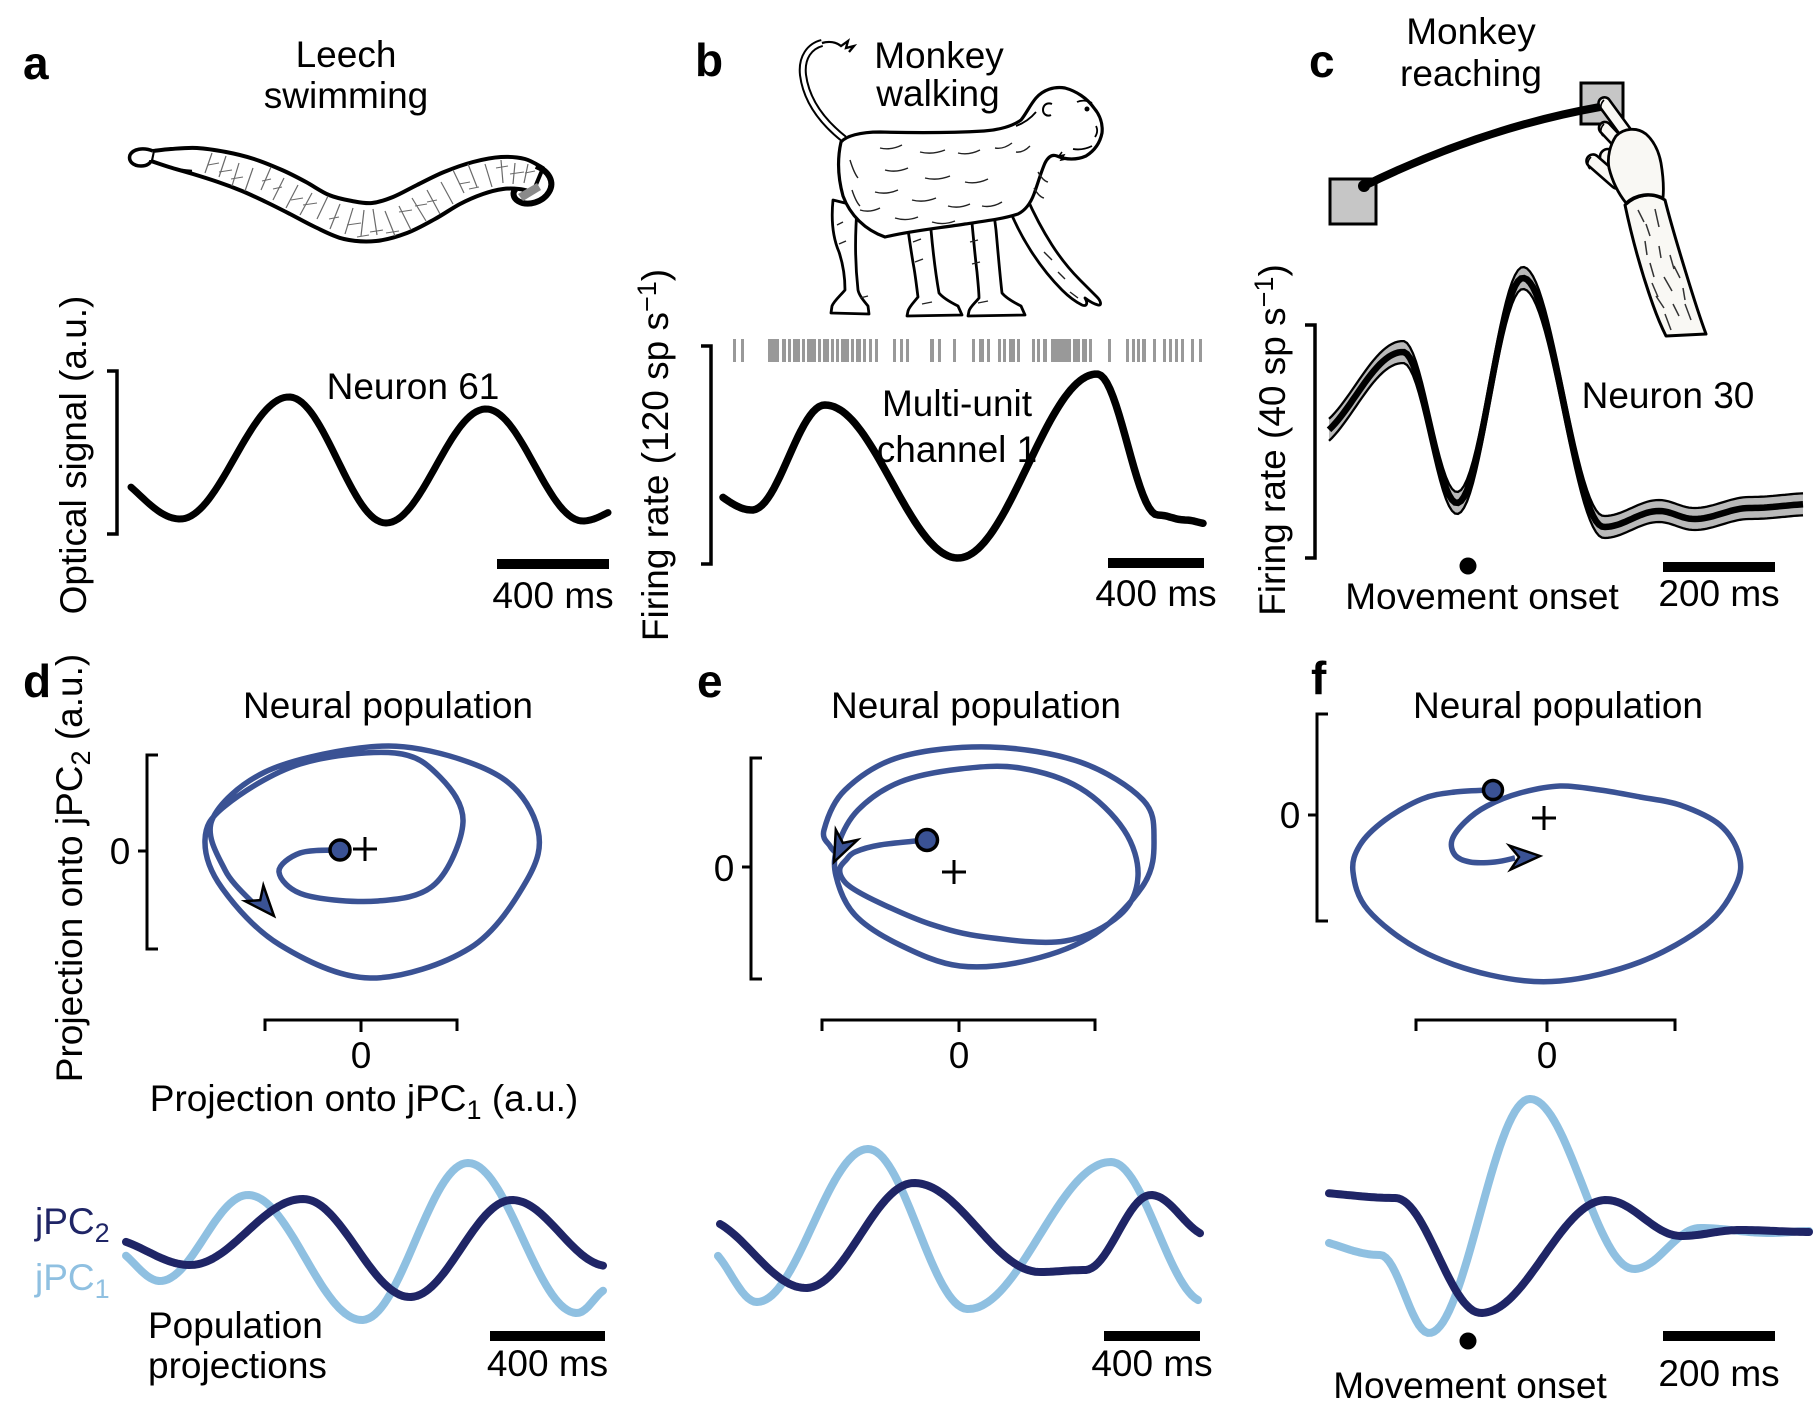 The height and width of the screenshot is (1414, 1820). Describe the element at coordinates (36, 63) in the screenshot. I see `svg-text: a` at that location.